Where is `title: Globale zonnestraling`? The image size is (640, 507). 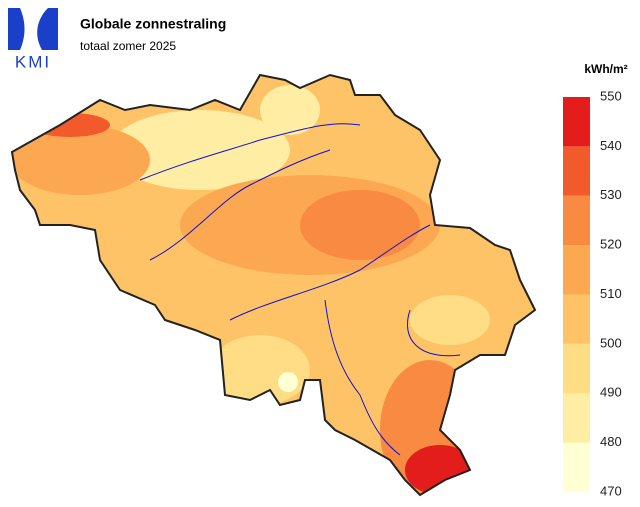
title: Globale zonnestraling is located at coordinates (153, 24).